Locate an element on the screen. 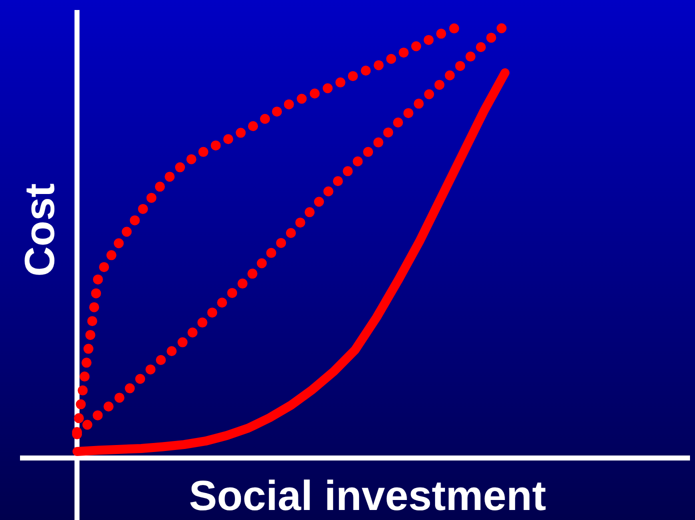 This screenshot has width=695, height=520. x-axis-title: Social investment is located at coordinates (368, 496).